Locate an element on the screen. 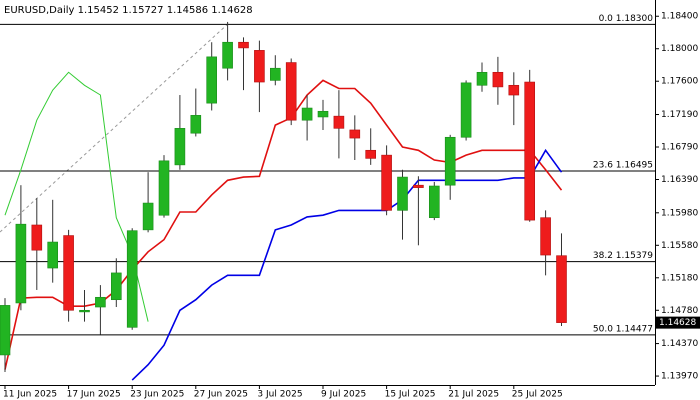 Image resolution: width=700 pixels, height=400 pixels. last-price-box is located at coordinates (678, 322).